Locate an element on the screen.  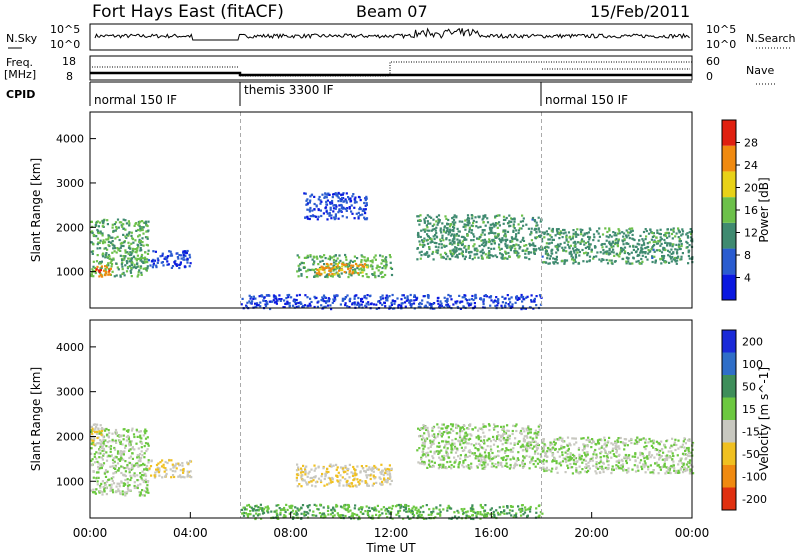
freq-panel: Freq. [MHz] 18 8 60 0 Nave is located at coordinates (390, 69).